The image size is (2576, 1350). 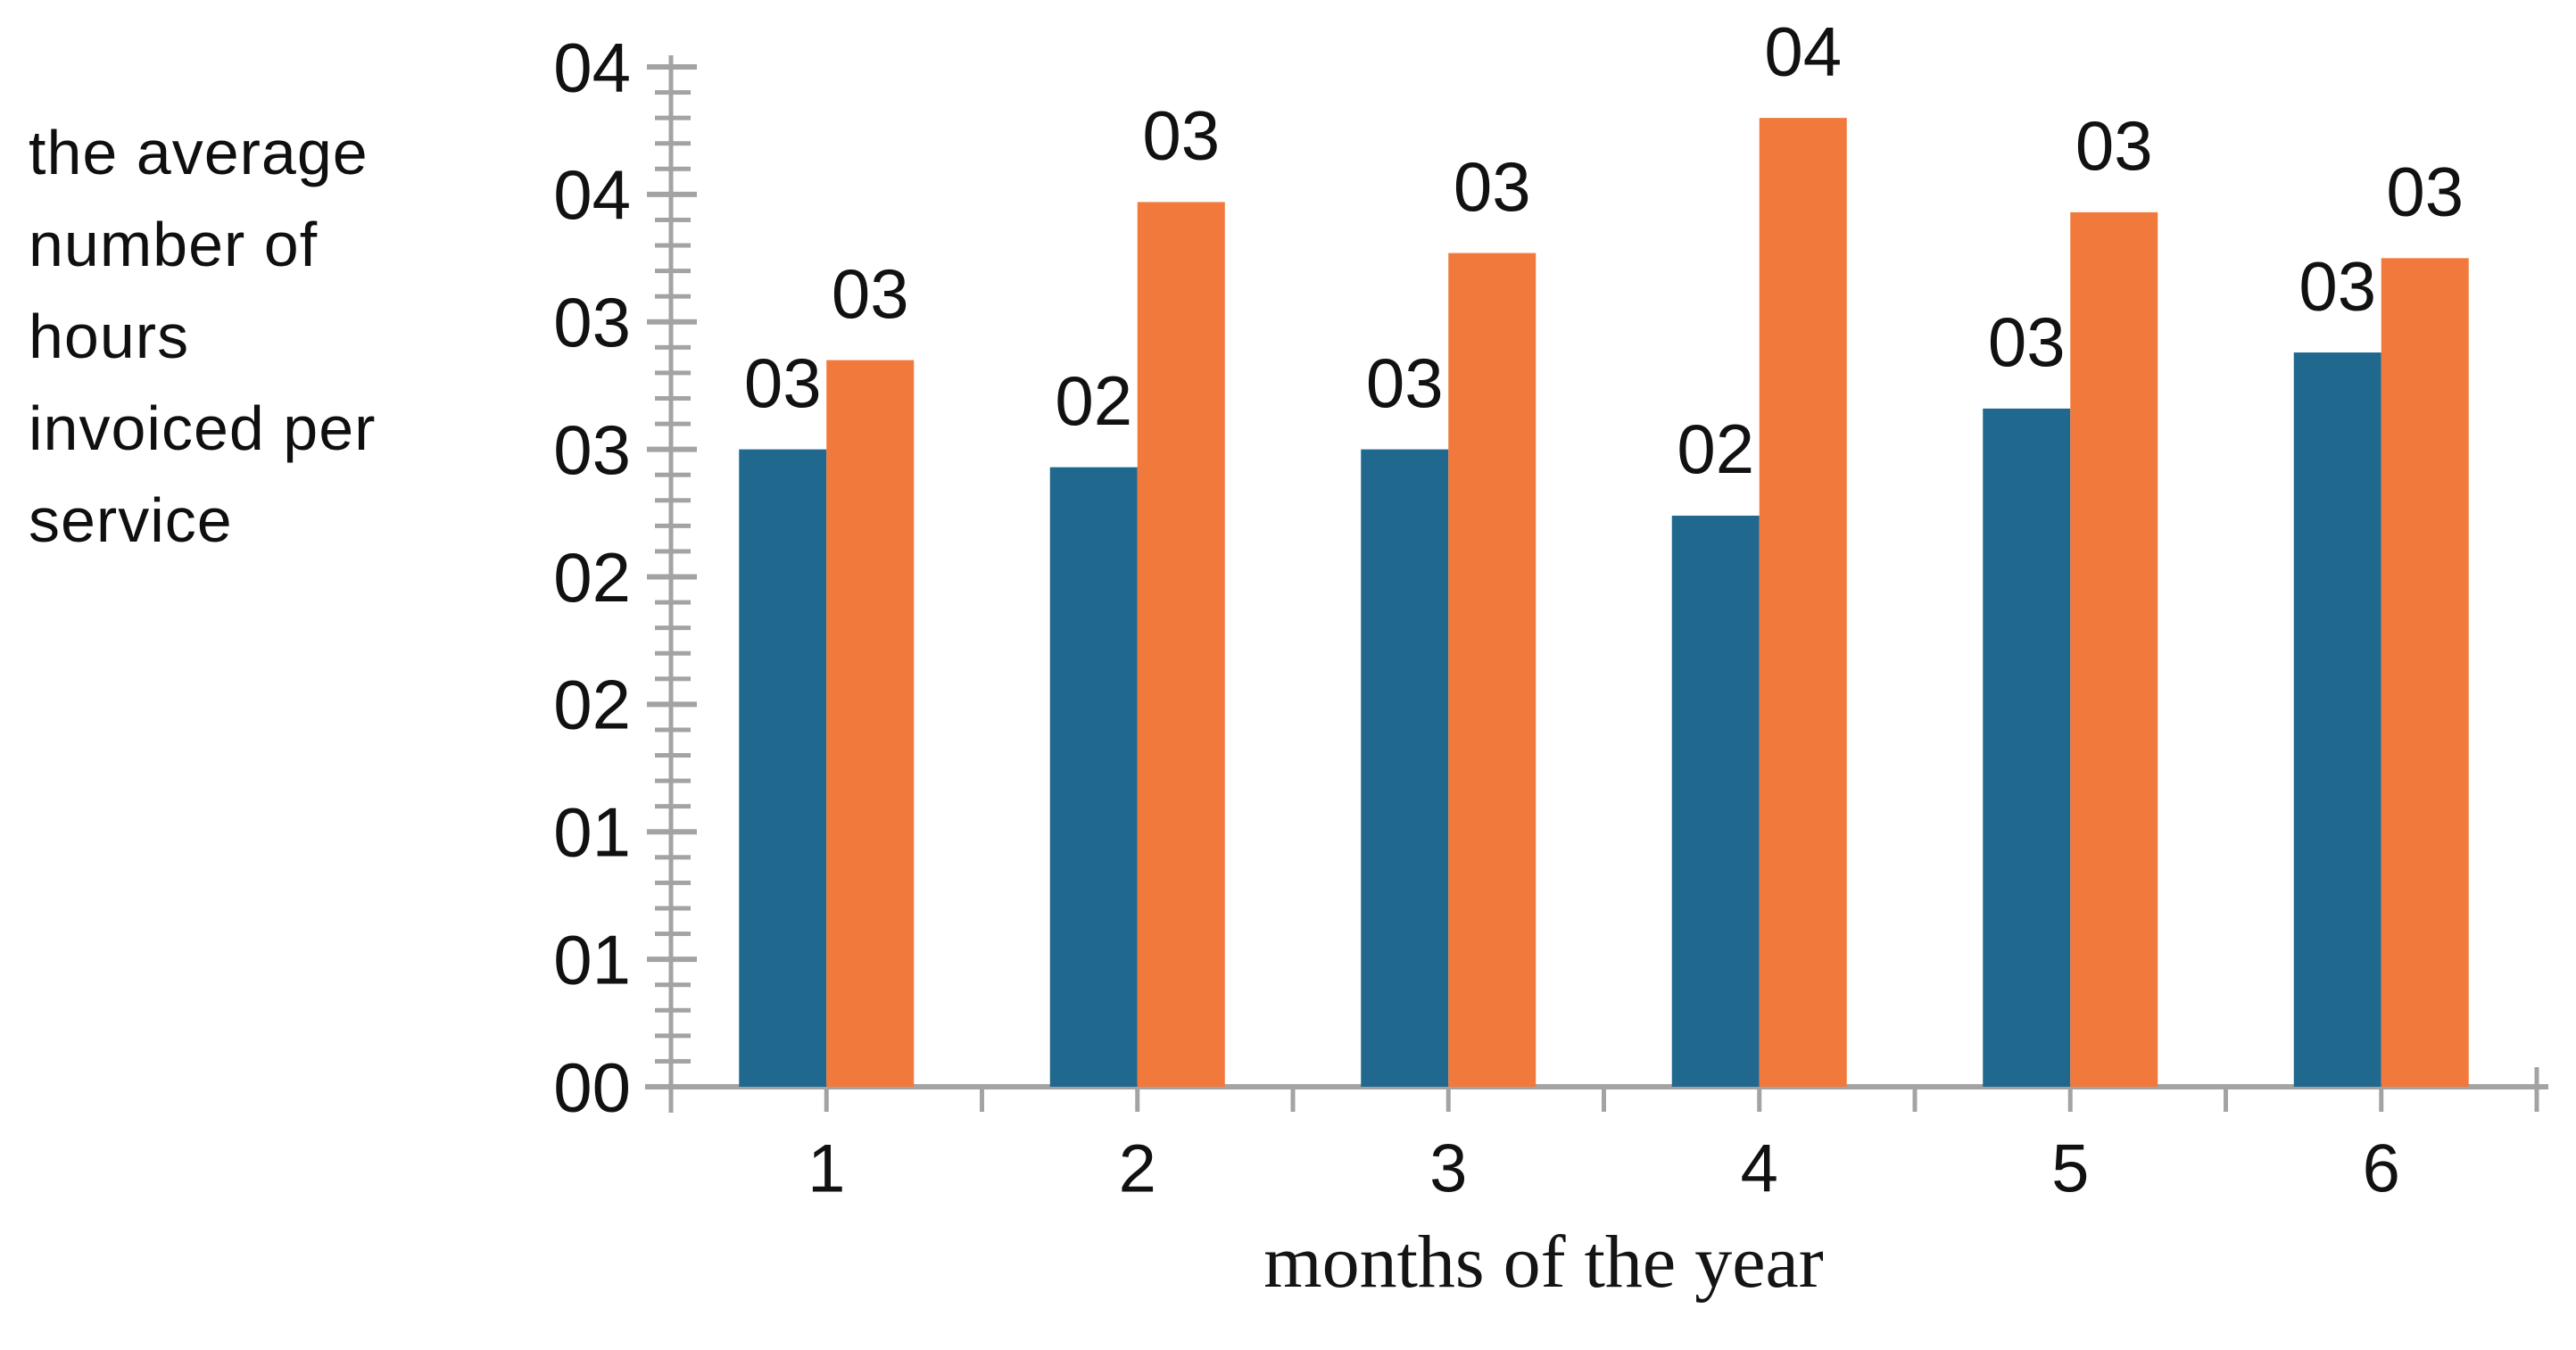 What do you see at coordinates (2381, 1169) in the screenshot?
I see `x-category-label: 6` at bounding box center [2381, 1169].